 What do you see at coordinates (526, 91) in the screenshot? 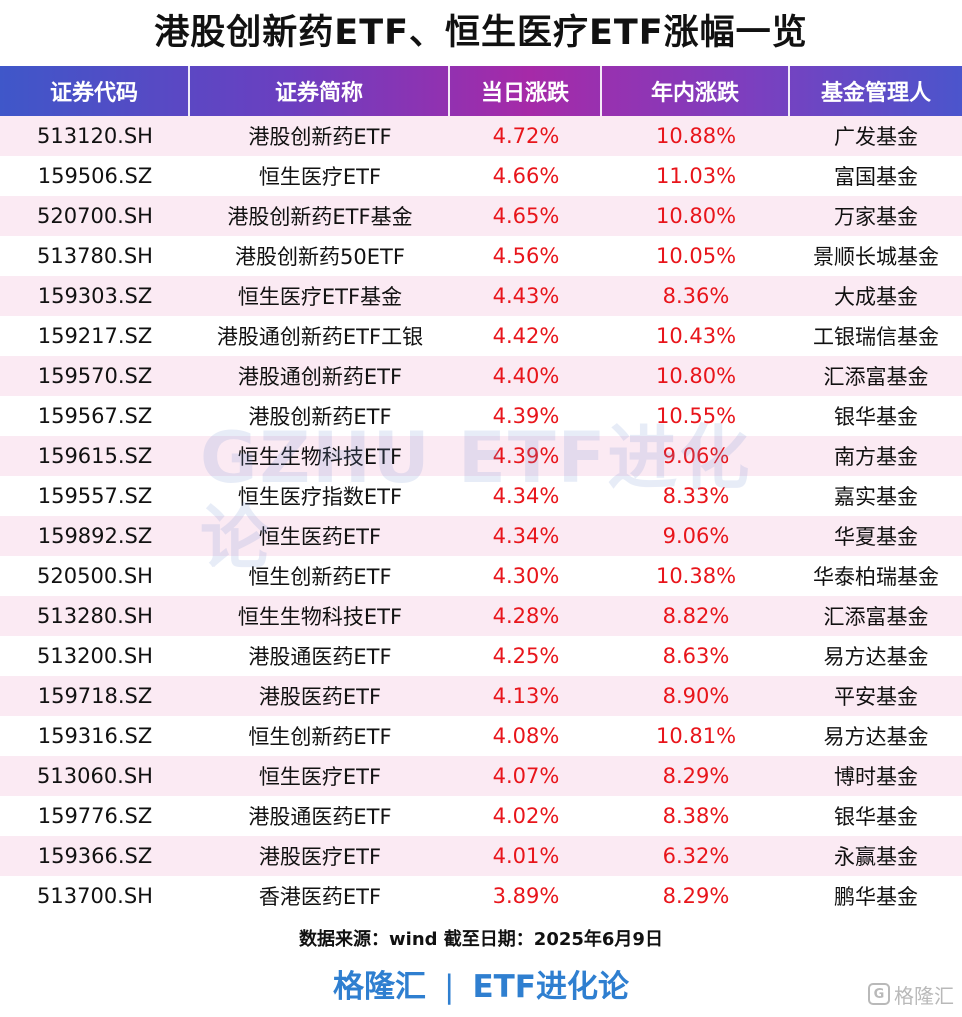
I see `header-day-change: 当日涨跌` at bounding box center [526, 91].